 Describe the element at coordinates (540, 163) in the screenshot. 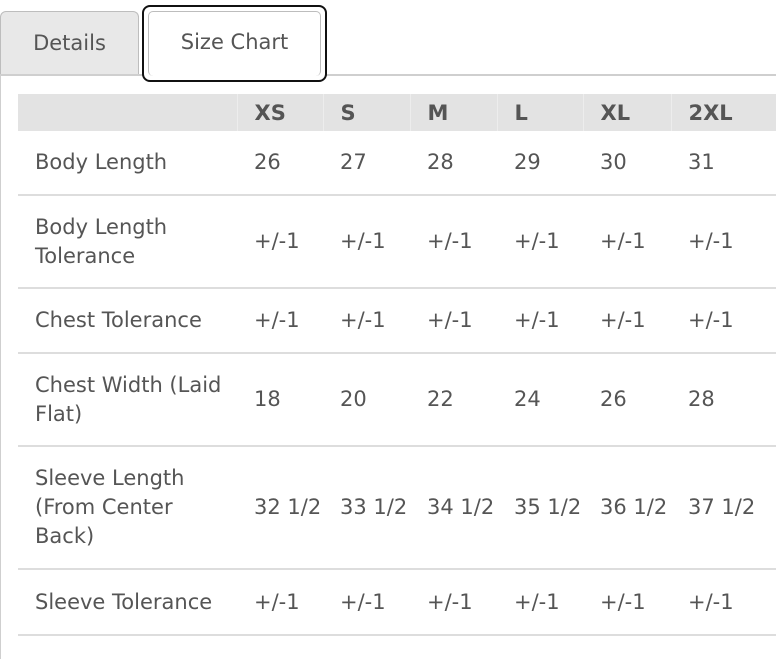

I see `table-cell: 29` at that location.